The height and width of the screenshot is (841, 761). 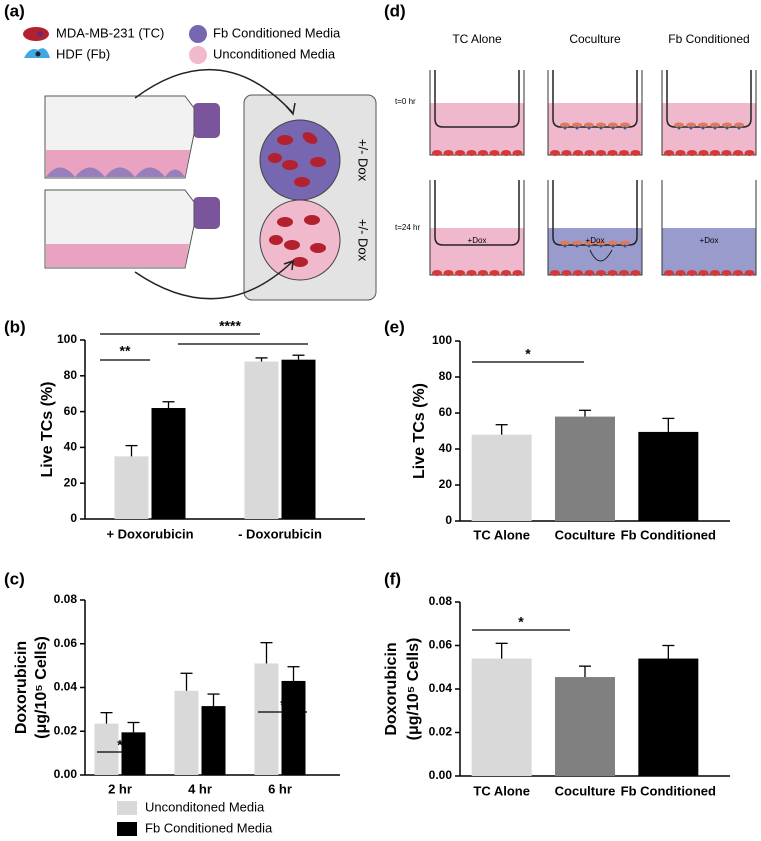 What do you see at coordinates (115, 172) in the screenshot?
I see `fibroblasts` at bounding box center [115, 172].